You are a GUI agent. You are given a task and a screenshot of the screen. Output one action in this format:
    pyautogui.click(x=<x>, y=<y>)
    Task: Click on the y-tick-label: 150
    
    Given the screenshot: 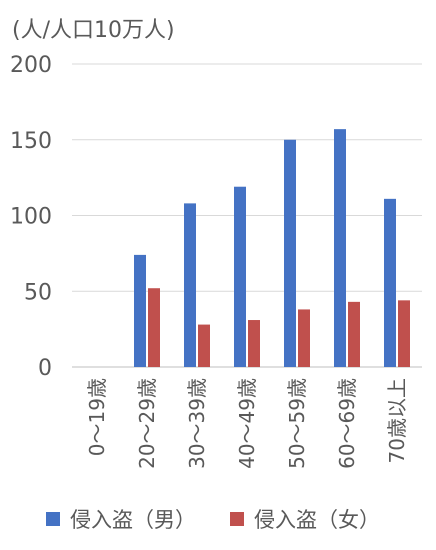 What is the action you would take?
    pyautogui.click(x=31, y=141)
    